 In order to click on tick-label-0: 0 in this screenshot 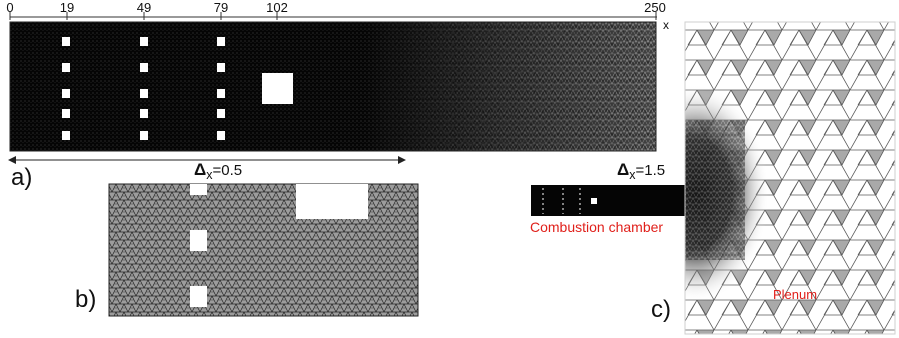, I will do `click(10, 7)`.